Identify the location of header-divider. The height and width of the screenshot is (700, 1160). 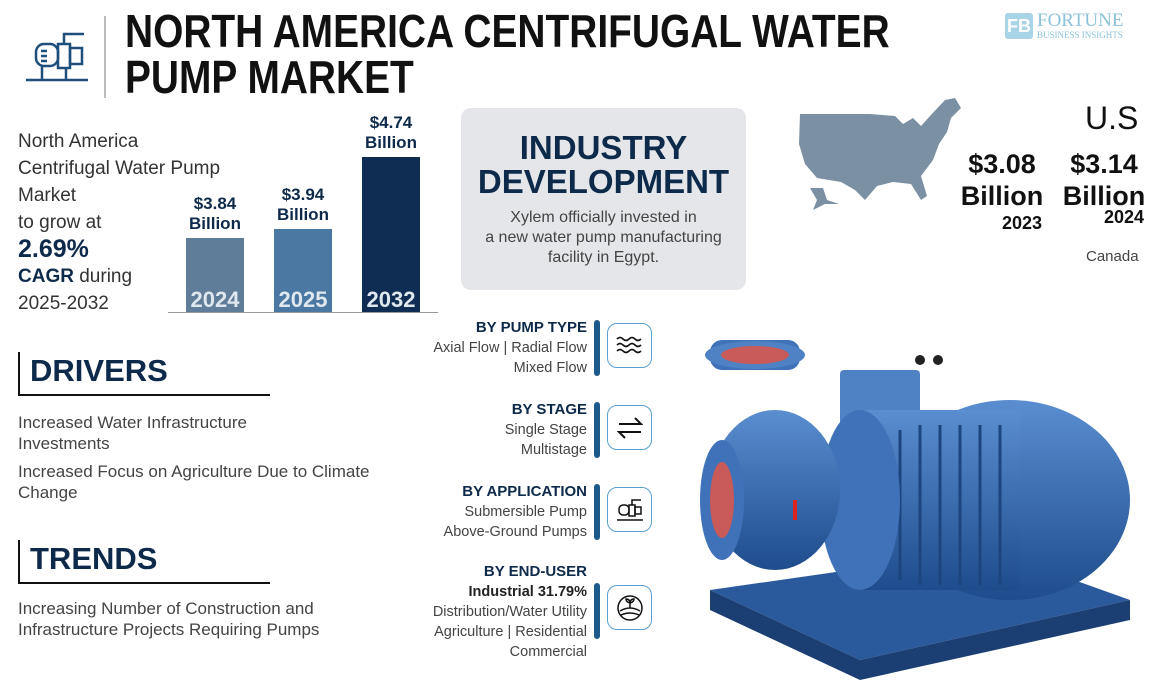
(105, 57).